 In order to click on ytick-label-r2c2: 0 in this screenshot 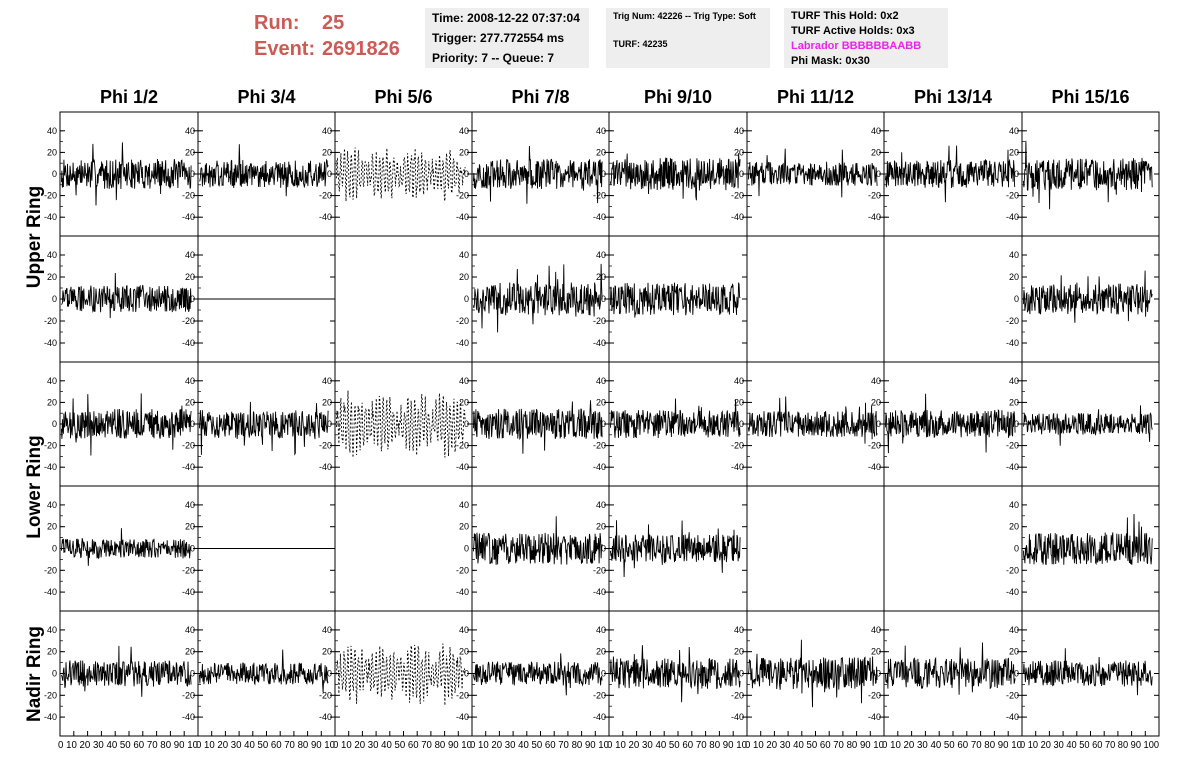, I will do `click(329, 424)`.